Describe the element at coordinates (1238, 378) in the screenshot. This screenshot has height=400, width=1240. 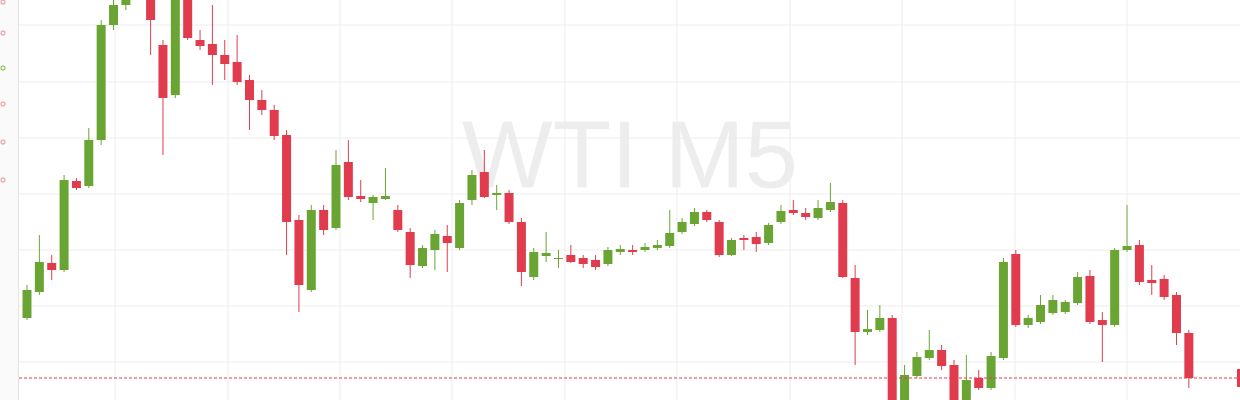
I see `price-marker` at that location.